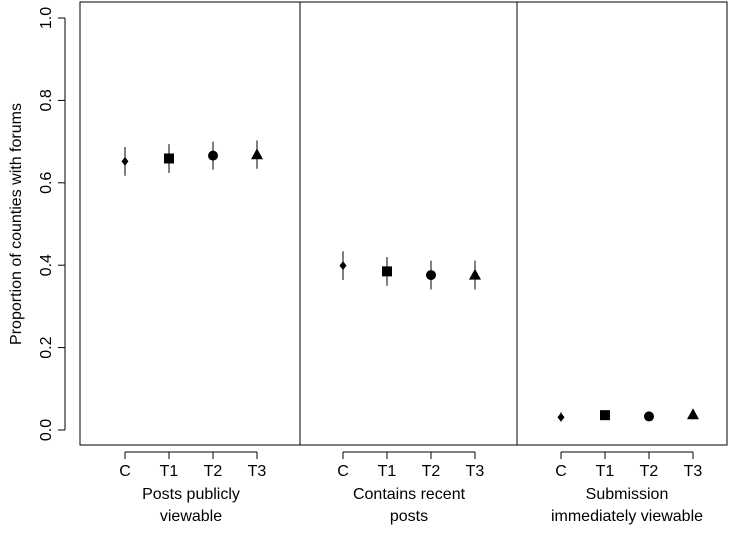 This screenshot has height=533, width=730. Describe the element at coordinates (191, 494) in the screenshot. I see `panel-label: Posts publicly` at that location.